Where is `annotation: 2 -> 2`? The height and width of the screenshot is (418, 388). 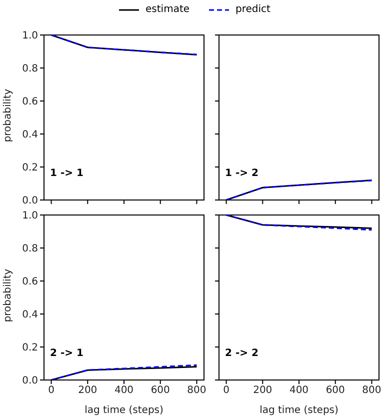
annotation: 2 -> 2 is located at coordinates (241, 353).